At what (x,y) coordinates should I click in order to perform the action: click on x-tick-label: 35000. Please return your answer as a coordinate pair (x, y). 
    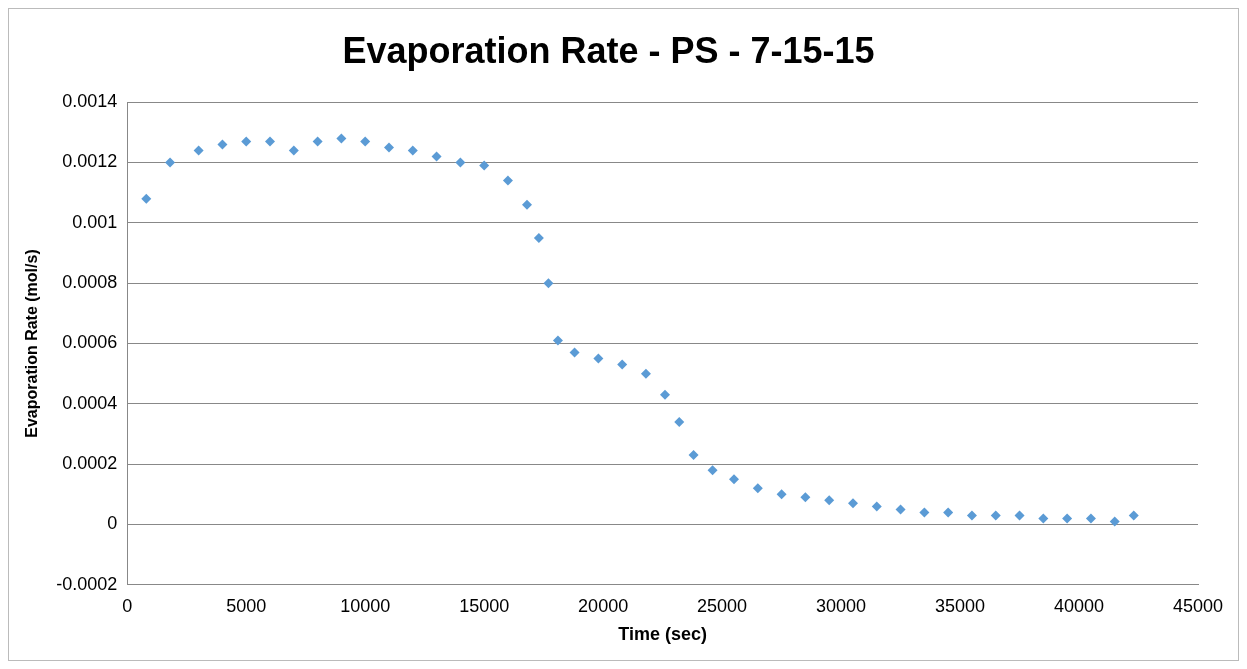
    Looking at the image, I should click on (960, 605).